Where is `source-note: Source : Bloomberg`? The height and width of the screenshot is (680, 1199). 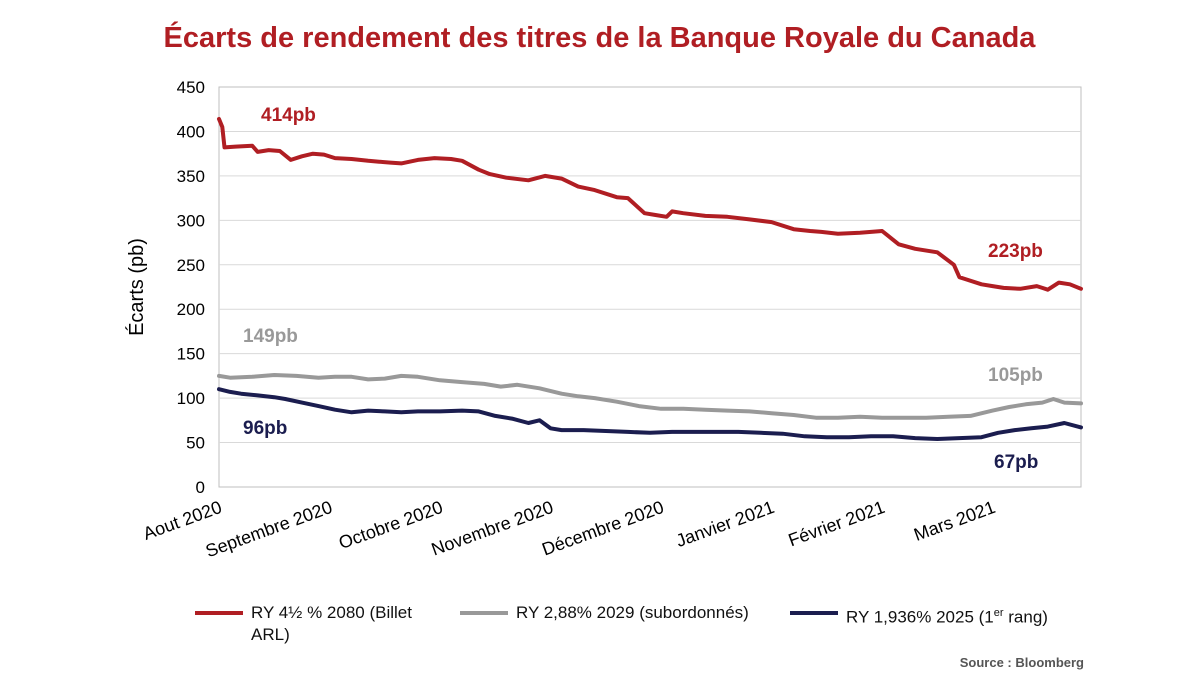 source-note: Source : Bloomberg is located at coordinates (1021, 662).